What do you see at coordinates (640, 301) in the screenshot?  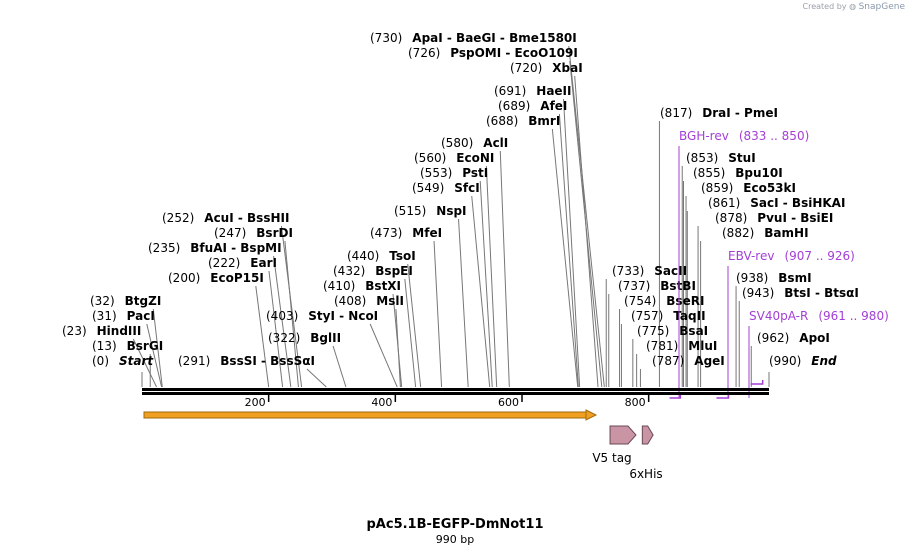 I see `site-position: (754)` at bounding box center [640, 301].